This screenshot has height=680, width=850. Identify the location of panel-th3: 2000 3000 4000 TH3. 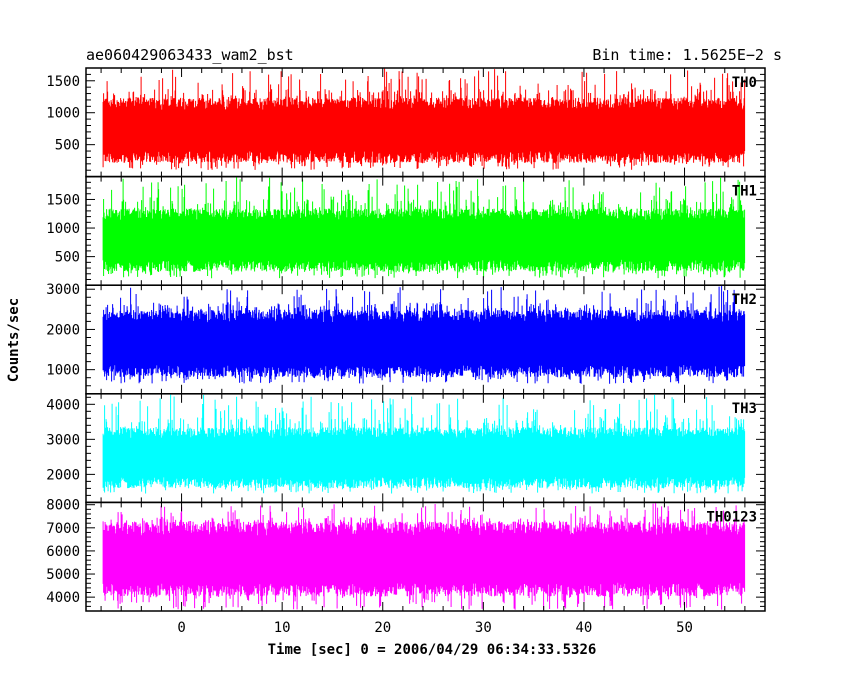
(406, 448).